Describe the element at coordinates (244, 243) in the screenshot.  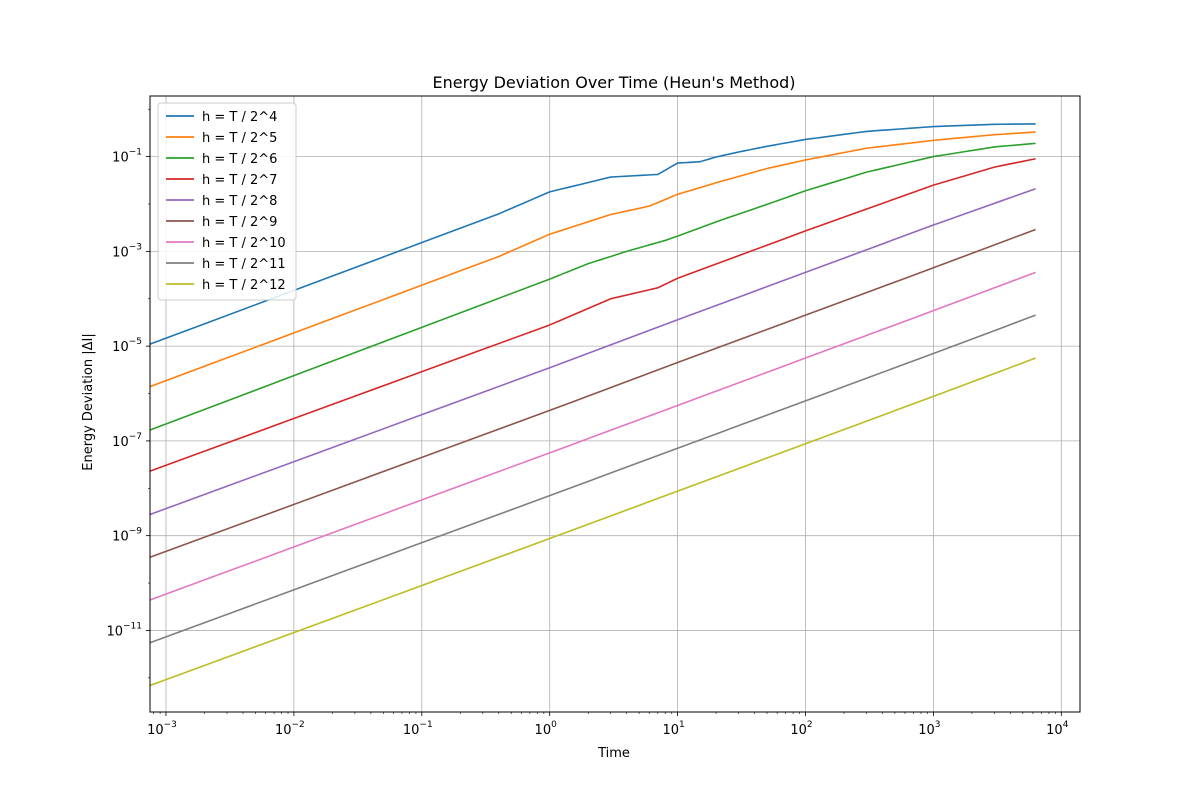
I see `legend-label: h = T / 2^10` at that location.